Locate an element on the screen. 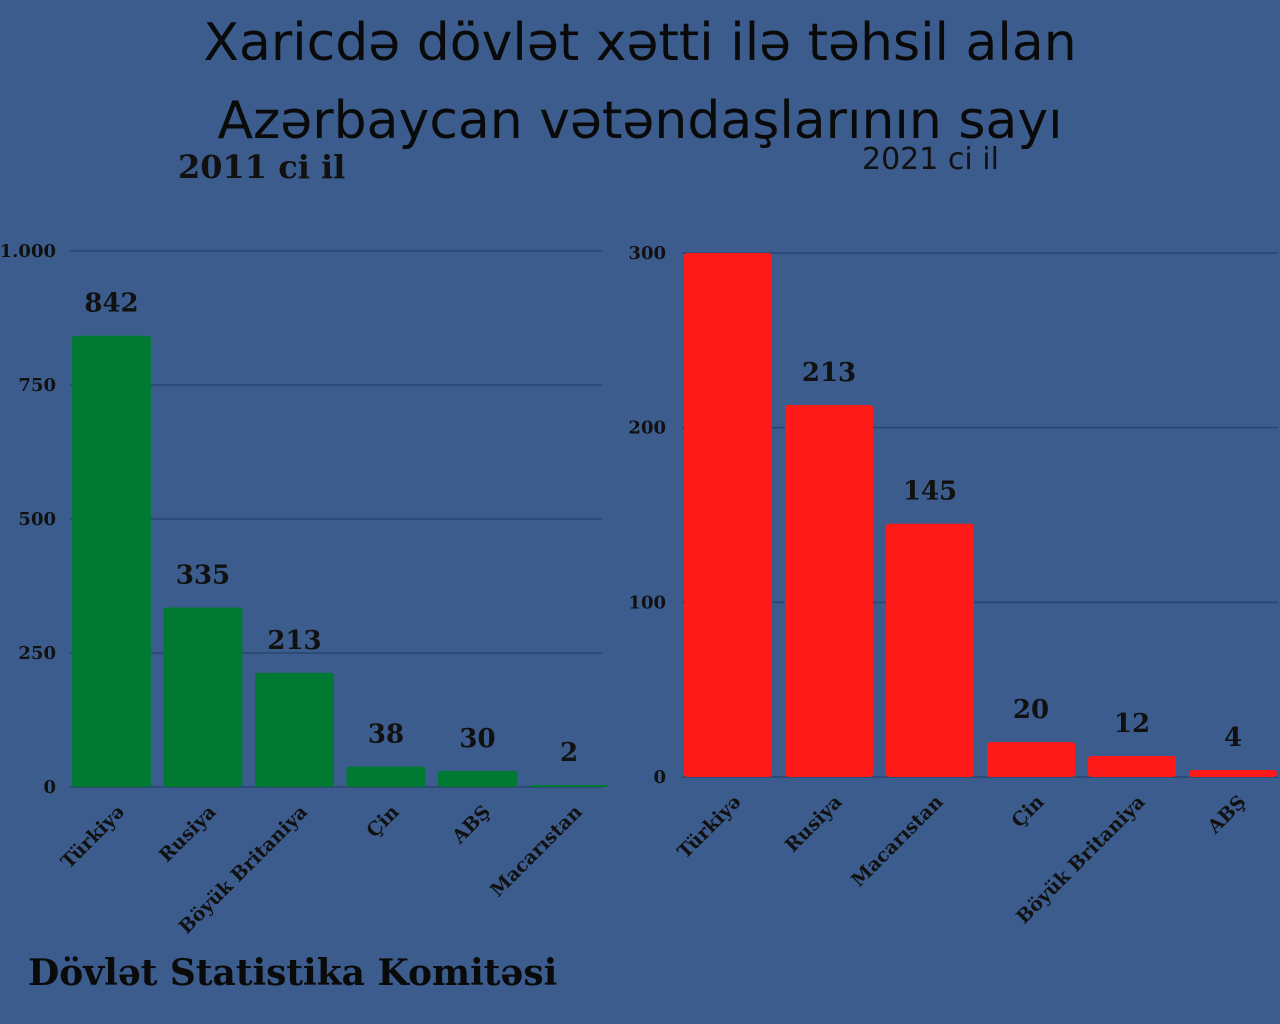 The height and width of the screenshot is (1024, 1280). data-label: 2 is located at coordinates (569, 753).